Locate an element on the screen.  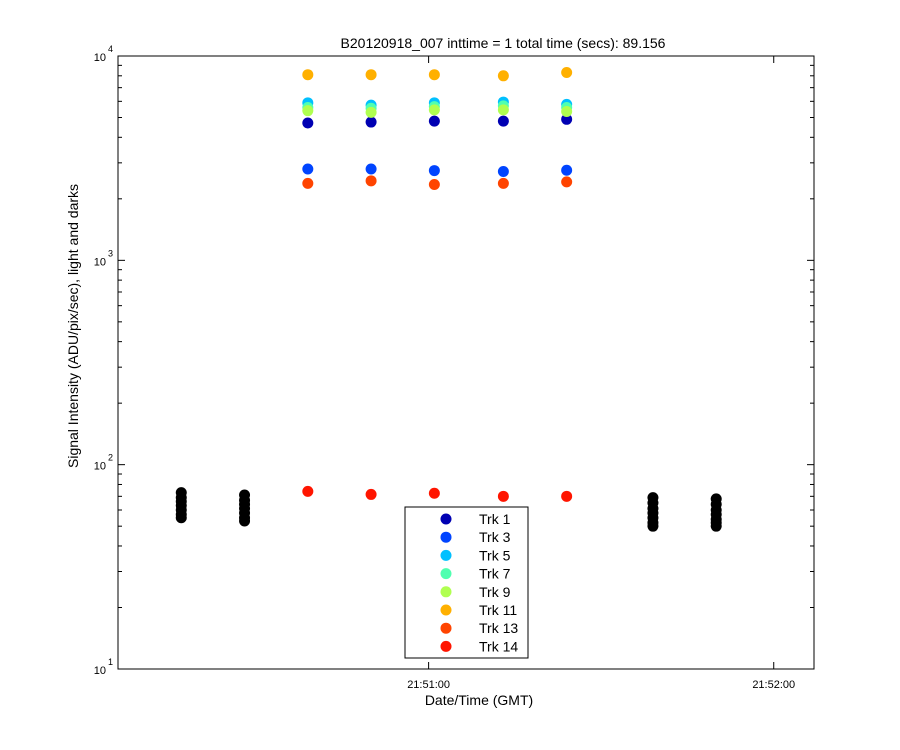
x-tick-labels: 21:51:00 21:52:00 is located at coordinates (601, 685).